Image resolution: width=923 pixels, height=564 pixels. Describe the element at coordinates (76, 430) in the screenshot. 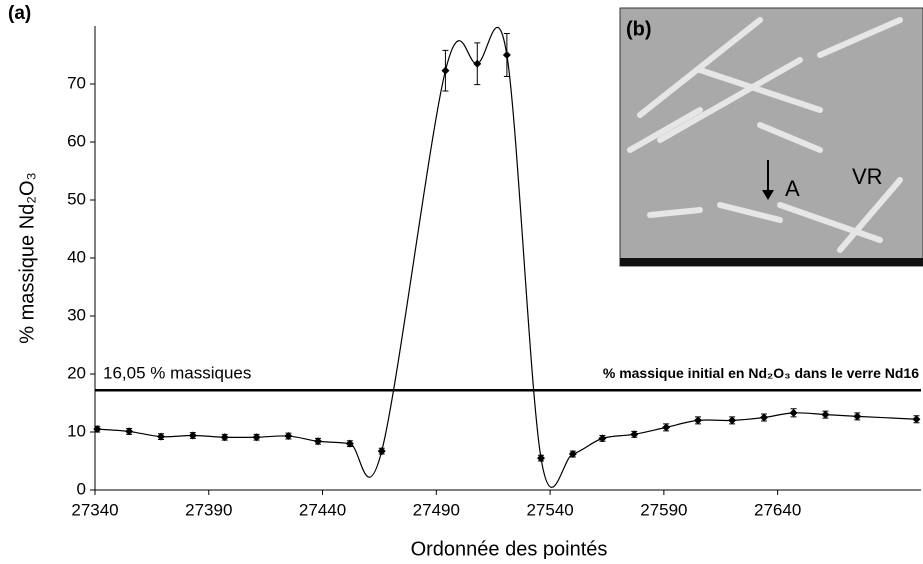

I see `y-tick-label: 10` at that location.